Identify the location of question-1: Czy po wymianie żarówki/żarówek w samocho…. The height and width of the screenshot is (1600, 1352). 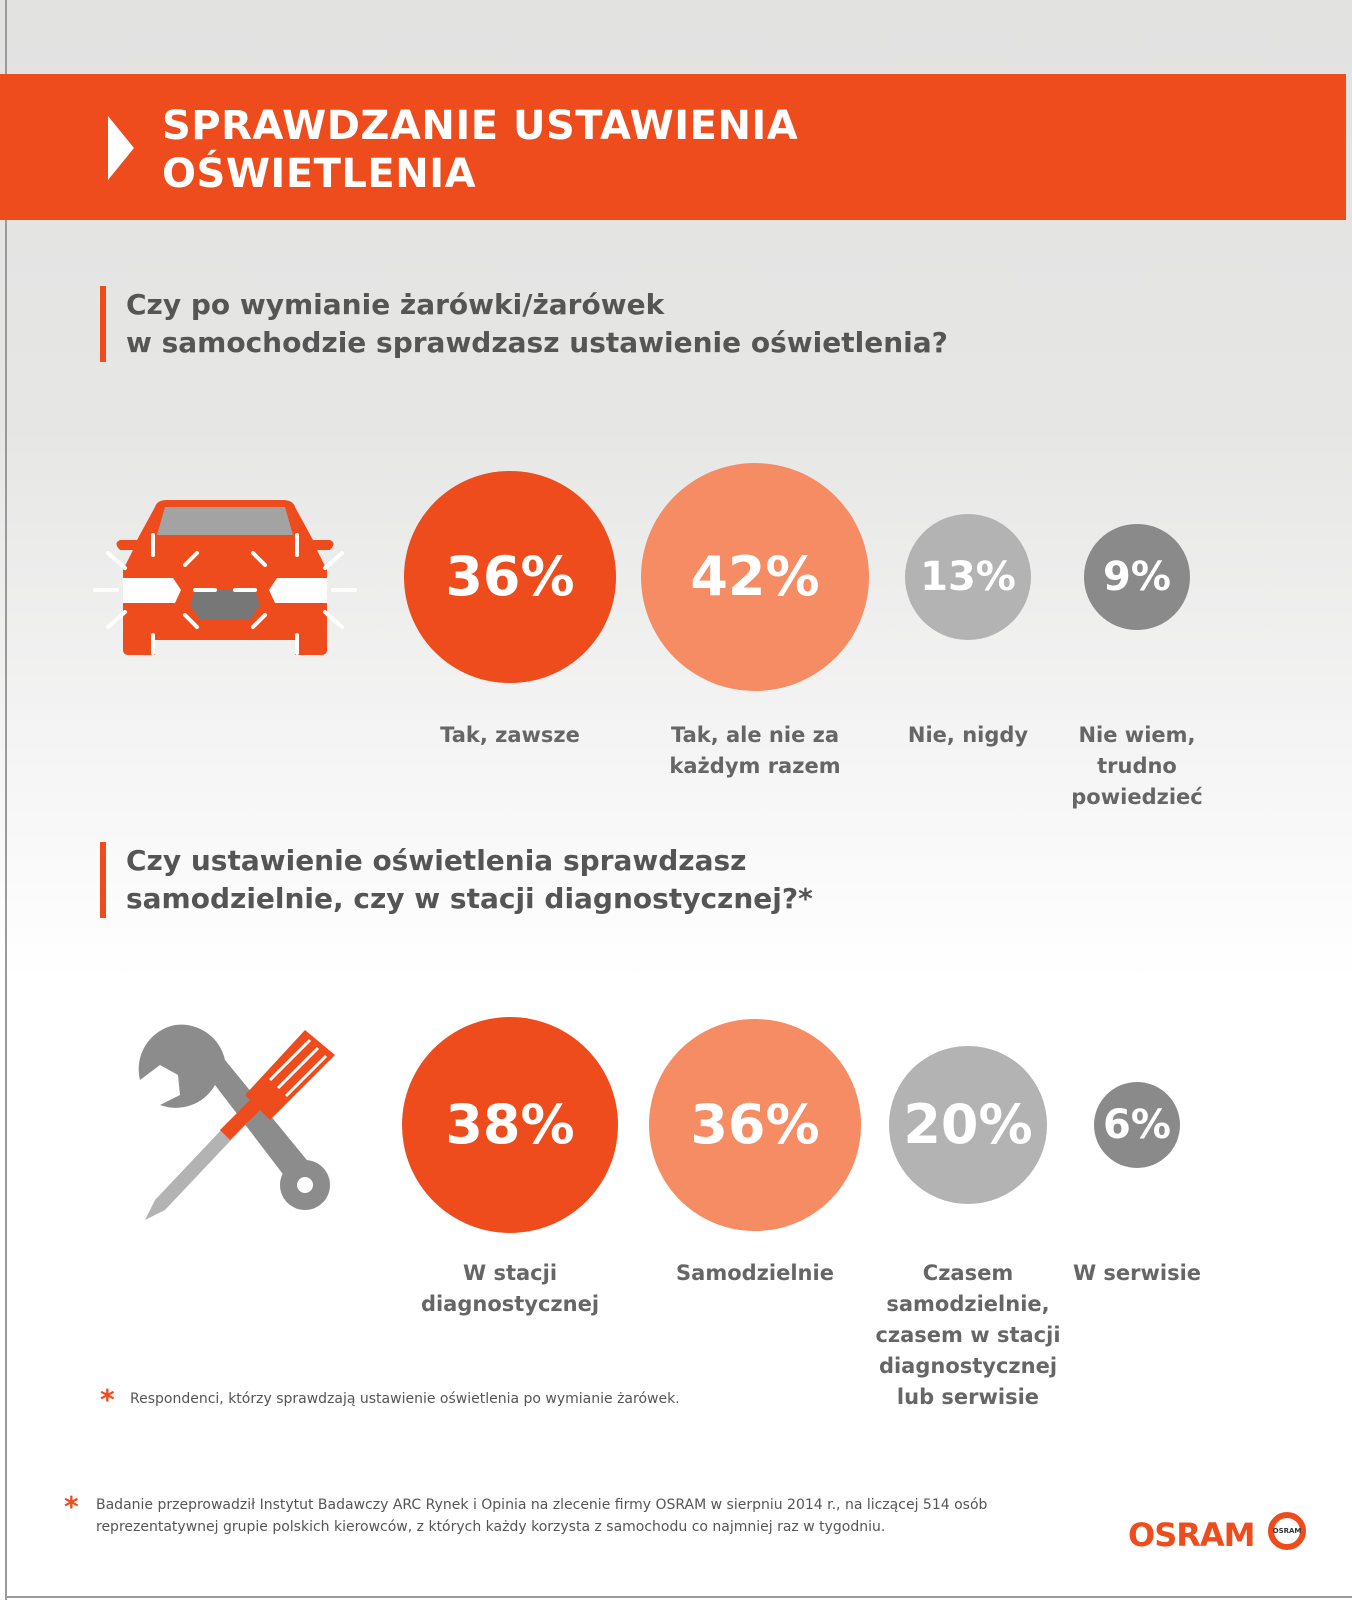
(524, 324).